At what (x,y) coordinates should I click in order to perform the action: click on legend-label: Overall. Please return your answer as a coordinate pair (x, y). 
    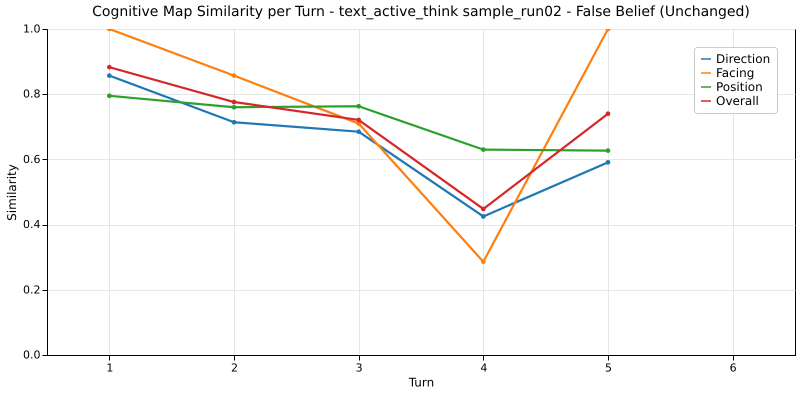
    Looking at the image, I should click on (737, 101).